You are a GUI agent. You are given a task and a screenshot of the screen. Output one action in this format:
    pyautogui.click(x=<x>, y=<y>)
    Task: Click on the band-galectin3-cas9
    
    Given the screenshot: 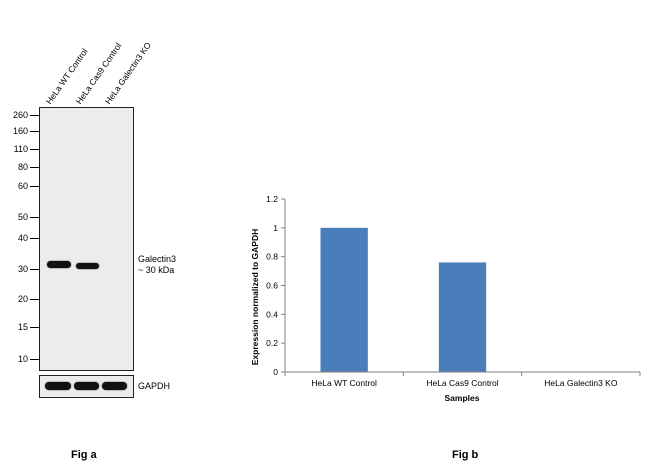 What is the action you would take?
    pyautogui.click(x=87, y=266)
    